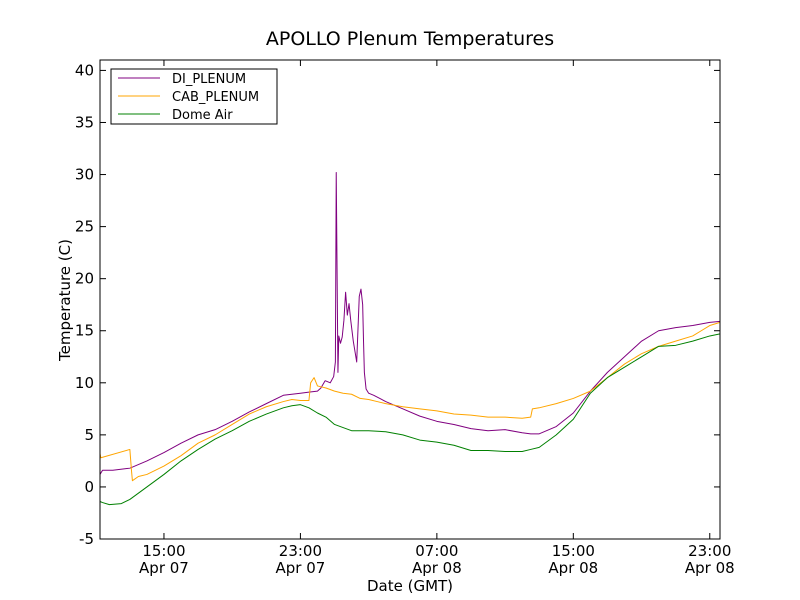 The image size is (800, 600). What do you see at coordinates (410, 586) in the screenshot?
I see `x-axis-label: Date (GMT)` at bounding box center [410, 586].